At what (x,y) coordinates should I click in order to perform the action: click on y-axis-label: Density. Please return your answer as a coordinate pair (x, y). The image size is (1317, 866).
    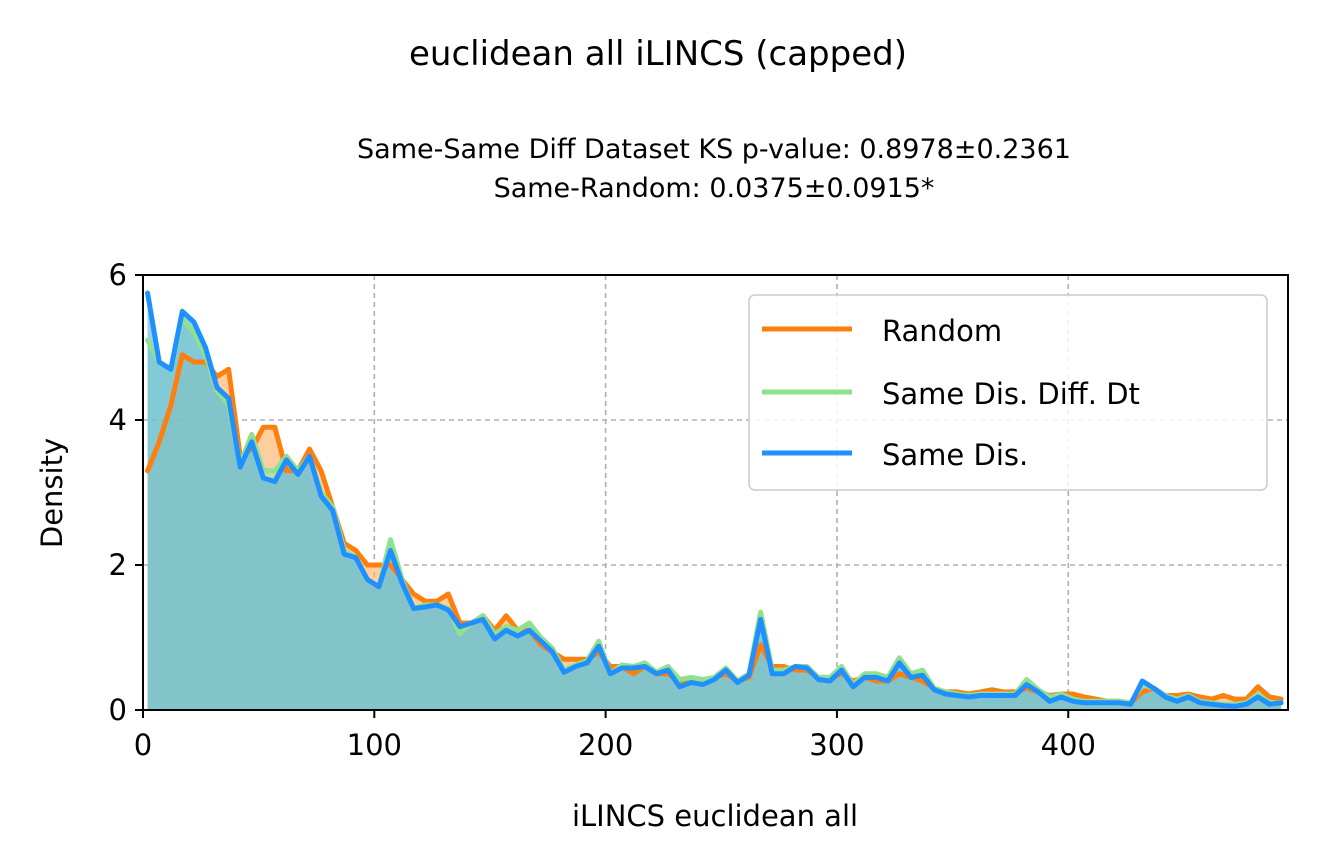
    Looking at the image, I should click on (52, 493).